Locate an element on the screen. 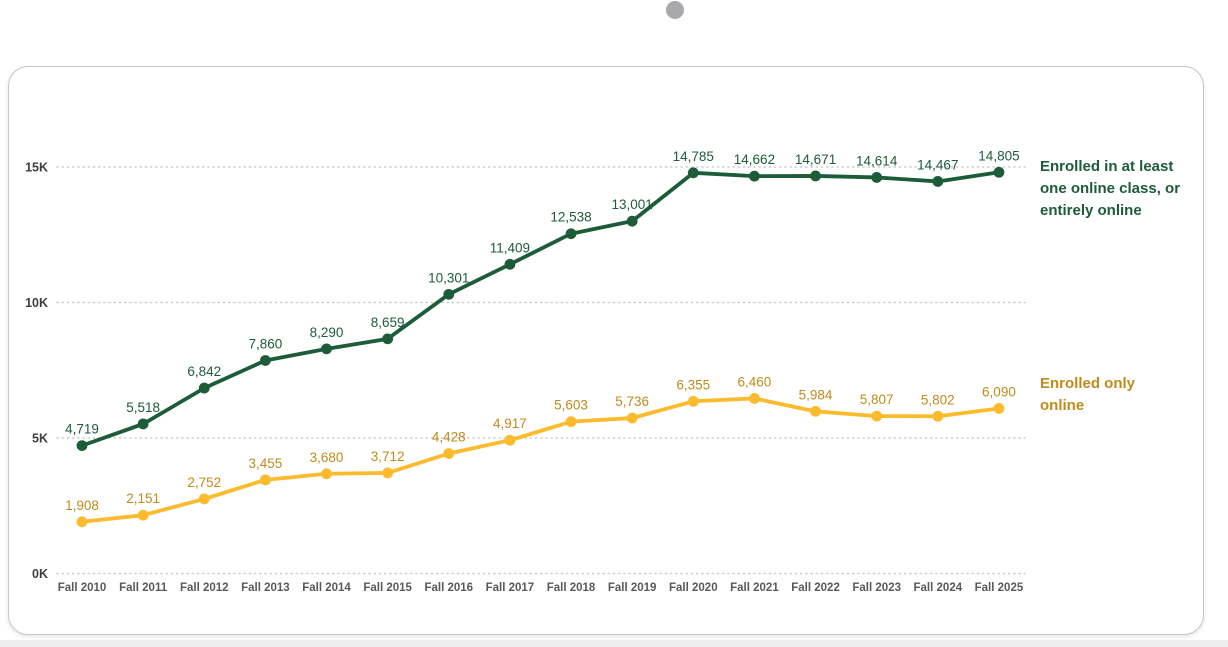  data-point-0-fall-2020 is located at coordinates (693, 173).